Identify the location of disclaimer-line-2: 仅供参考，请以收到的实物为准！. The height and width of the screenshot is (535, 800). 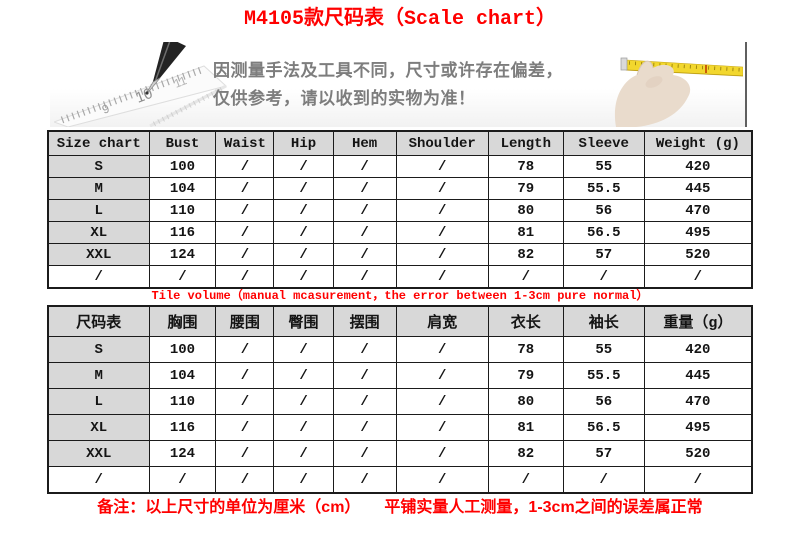
(344, 98).